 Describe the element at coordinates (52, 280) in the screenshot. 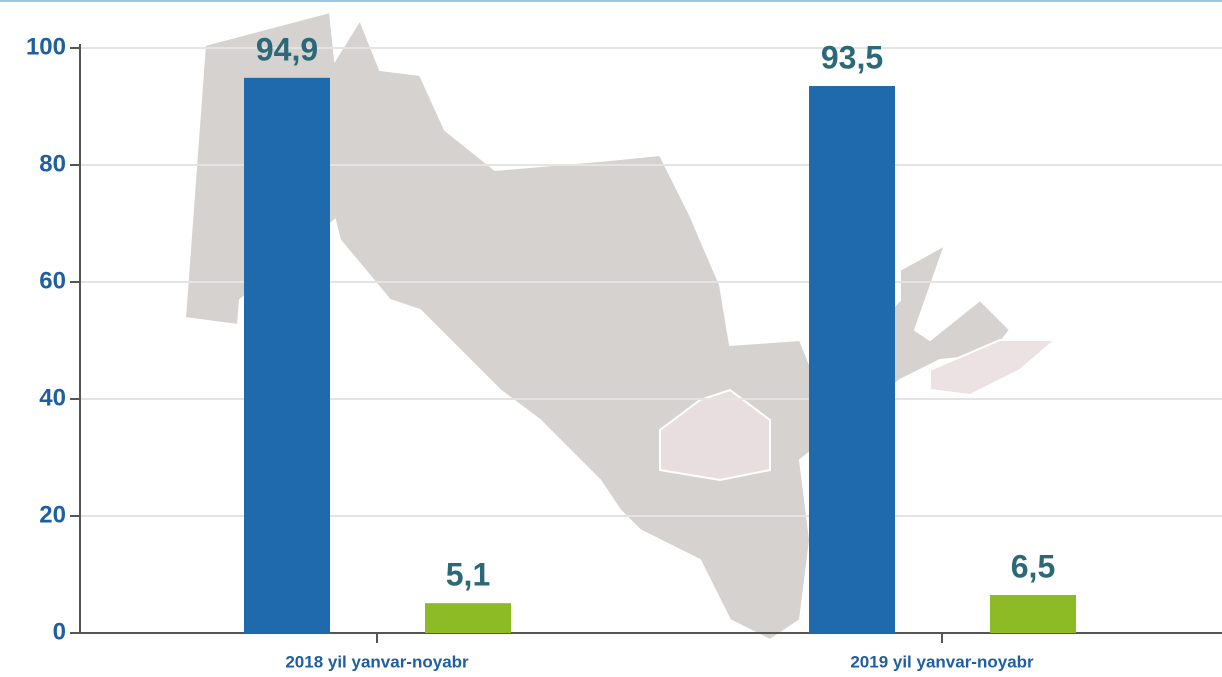

I see `y-tick-label: 60` at that location.